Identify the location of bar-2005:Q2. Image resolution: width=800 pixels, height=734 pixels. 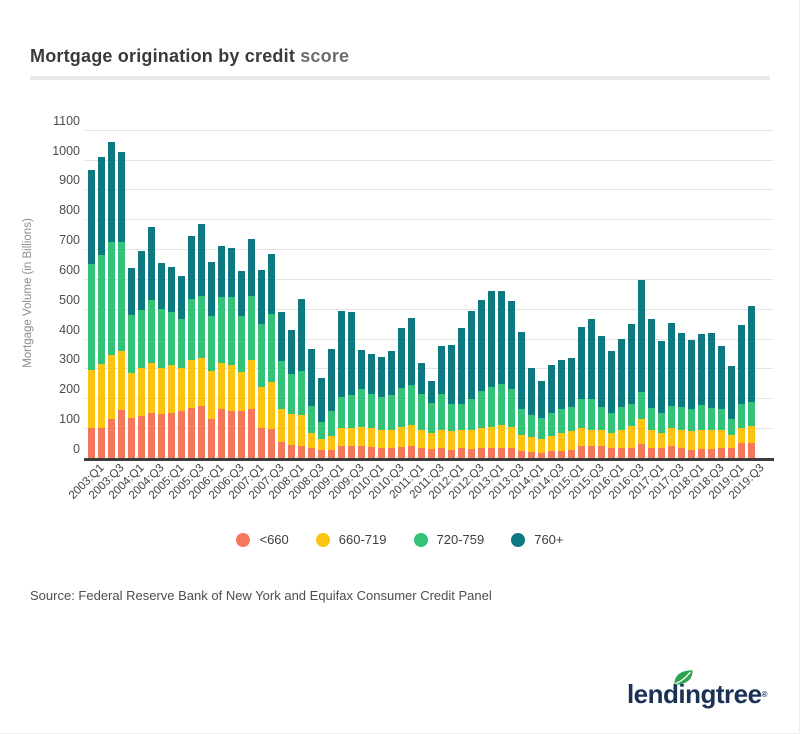
(181, 366).